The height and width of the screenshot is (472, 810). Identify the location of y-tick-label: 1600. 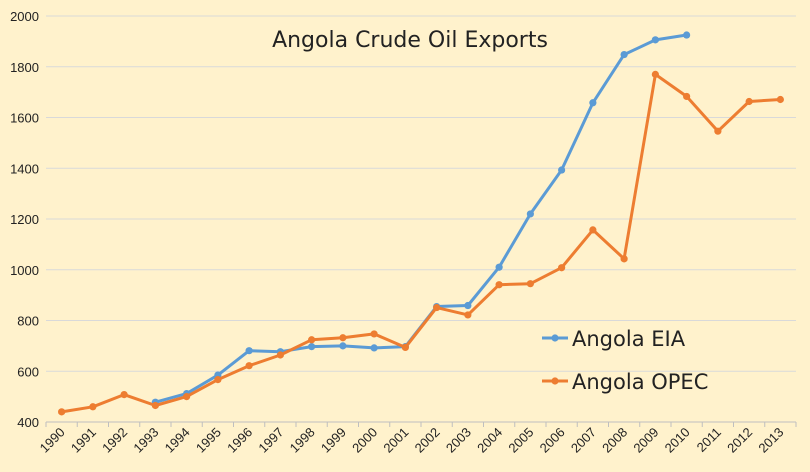
(24, 118).